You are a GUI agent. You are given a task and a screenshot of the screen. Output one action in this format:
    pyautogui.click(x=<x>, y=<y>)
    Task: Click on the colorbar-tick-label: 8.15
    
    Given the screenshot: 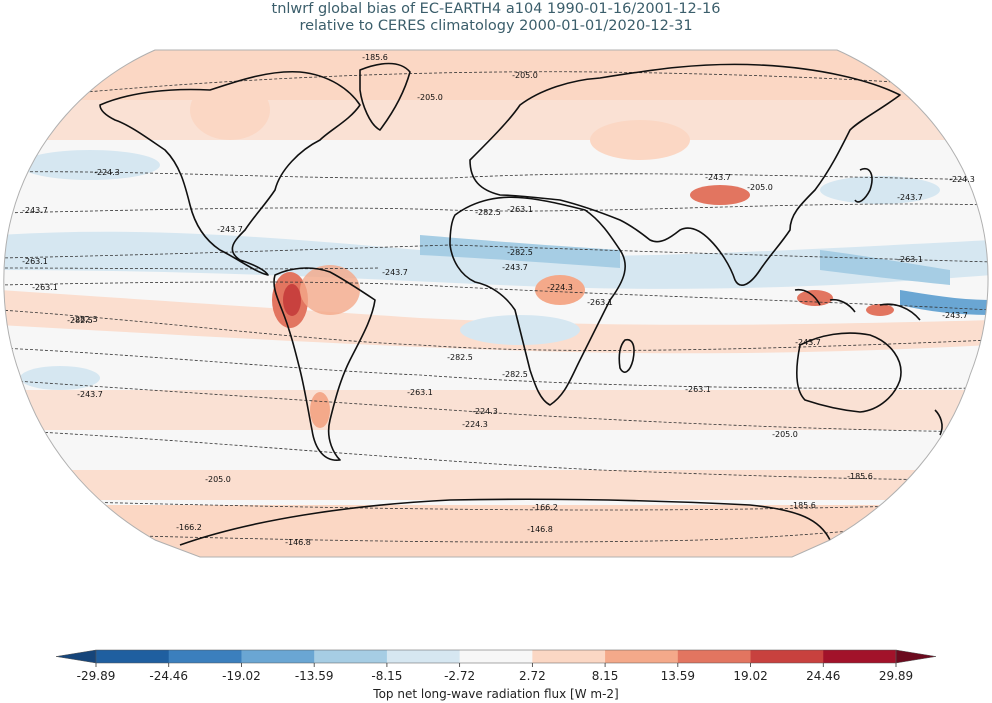 What is the action you would take?
    pyautogui.click(x=605, y=676)
    